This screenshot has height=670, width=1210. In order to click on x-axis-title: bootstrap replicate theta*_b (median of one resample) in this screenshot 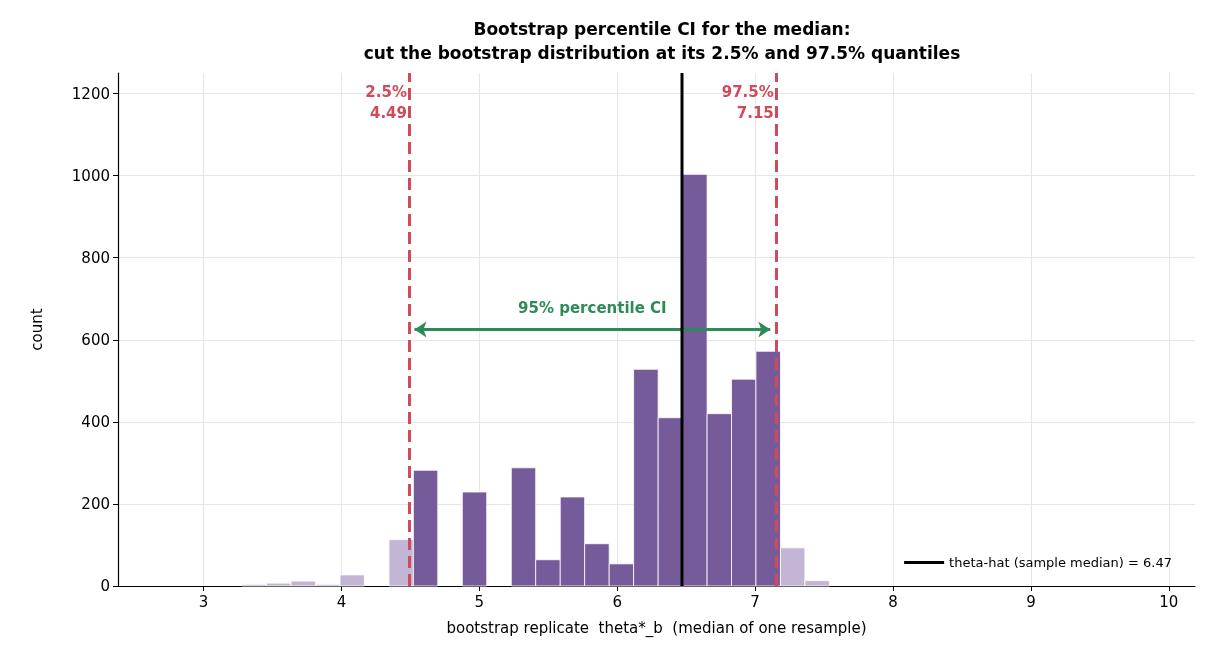, I will do `click(656, 628)`.